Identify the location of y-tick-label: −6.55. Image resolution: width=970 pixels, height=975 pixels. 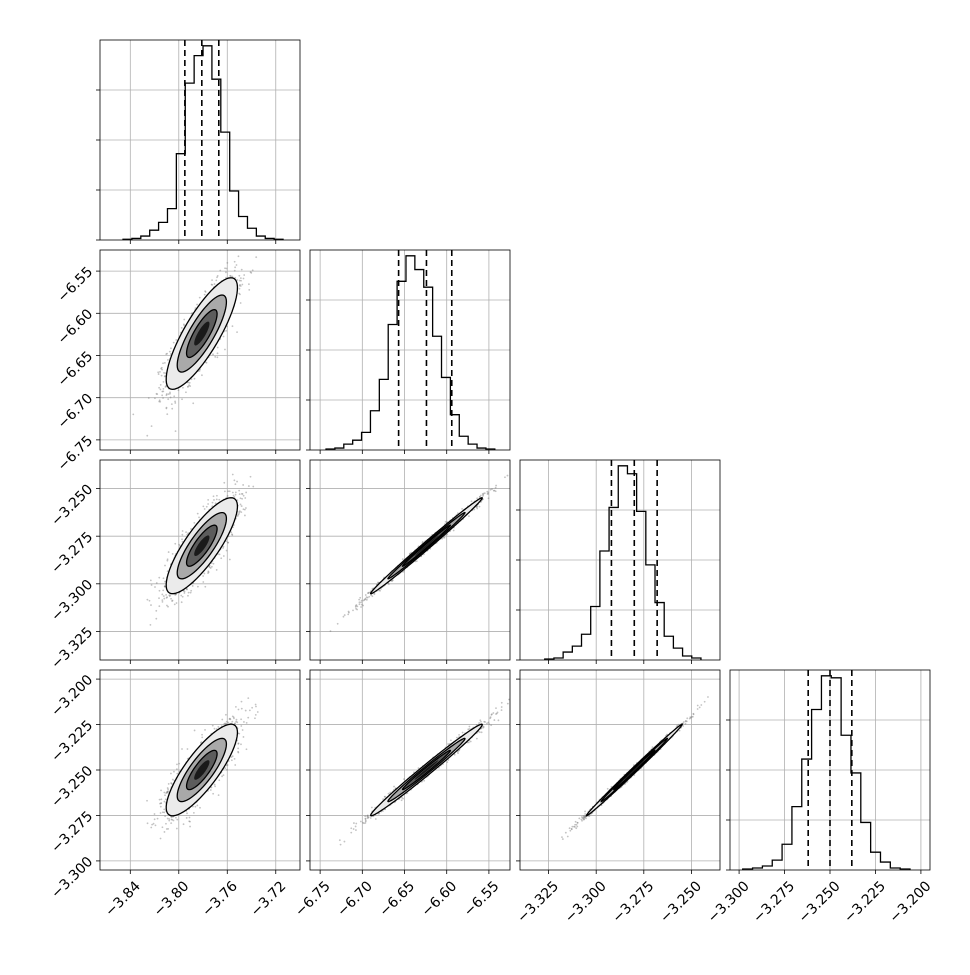
(76, 285).